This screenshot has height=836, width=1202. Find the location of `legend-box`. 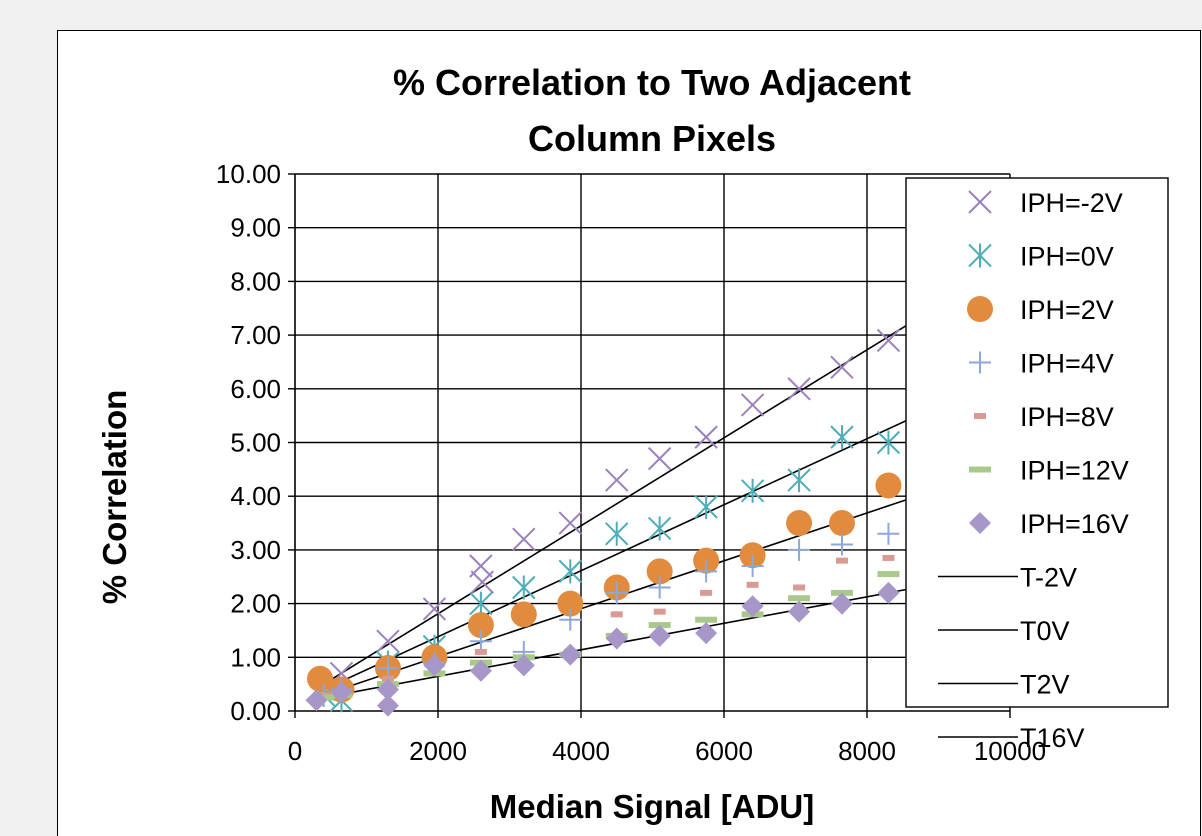

legend-box is located at coordinates (1037, 442).